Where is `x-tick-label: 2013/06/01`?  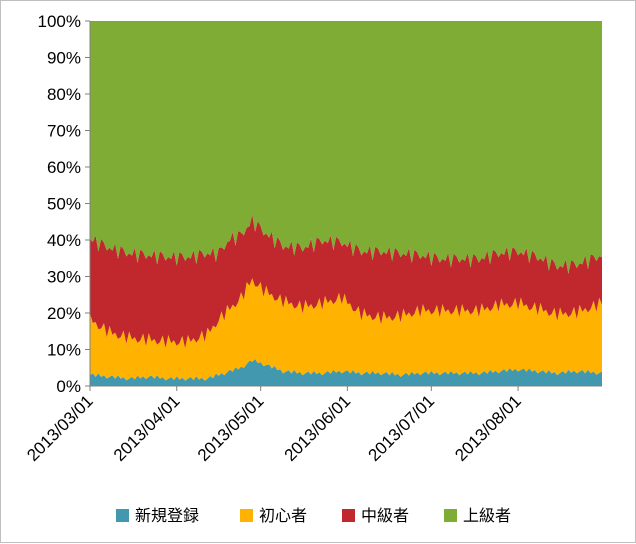
x-tick-label: 2013/06/01 is located at coordinates (318, 428).